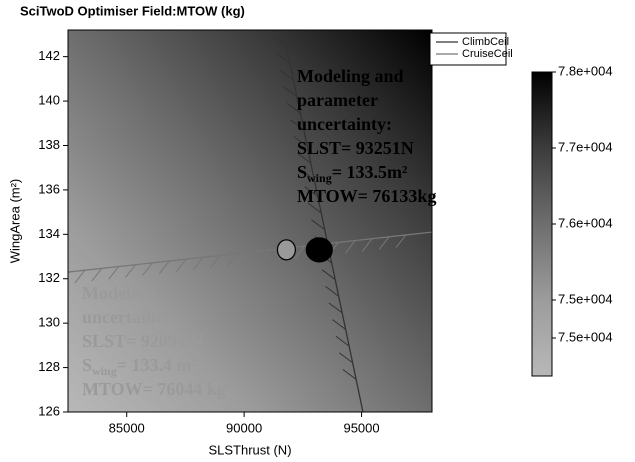 Image resolution: width=635 pixels, height=462 pixels. Describe the element at coordinates (49, 277) in the screenshot. I see `y-tick-label: 132` at that location.